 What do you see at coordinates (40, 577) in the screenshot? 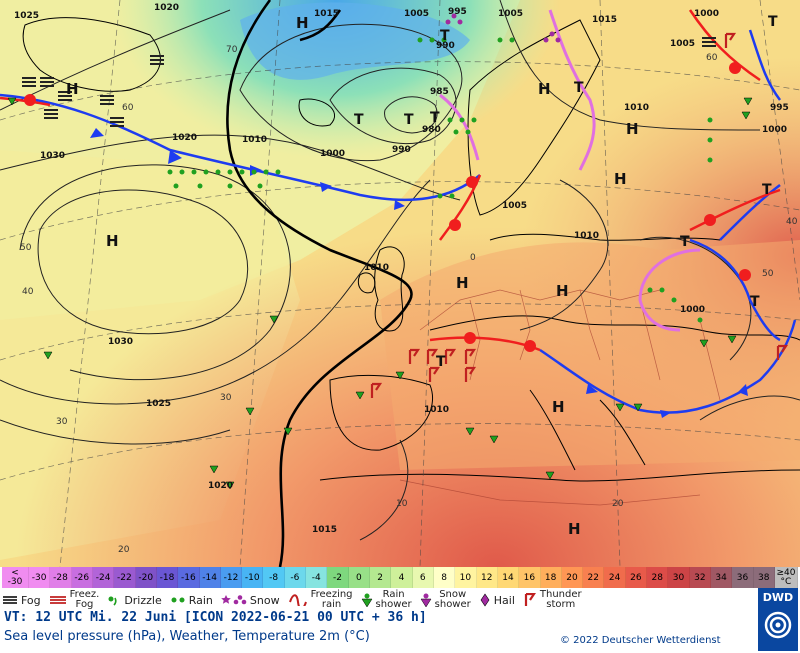
I see `scale-cell: -30` at bounding box center [40, 577].